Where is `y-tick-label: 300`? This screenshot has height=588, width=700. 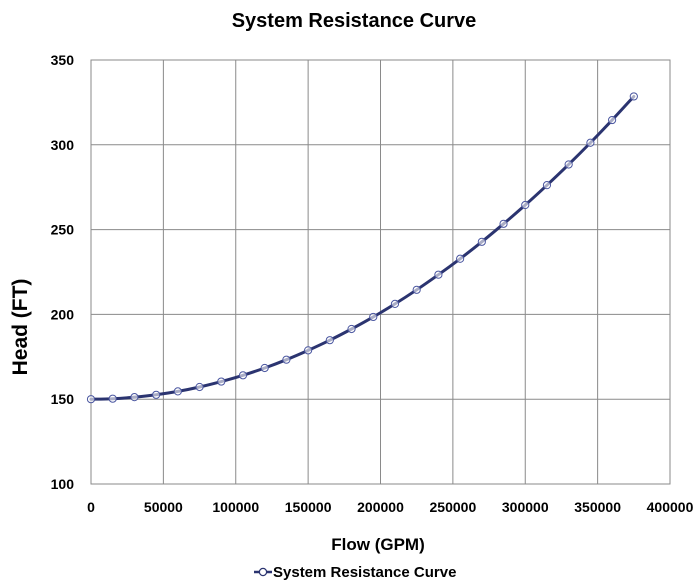
y-tick-label: 300 is located at coordinates (63, 145).